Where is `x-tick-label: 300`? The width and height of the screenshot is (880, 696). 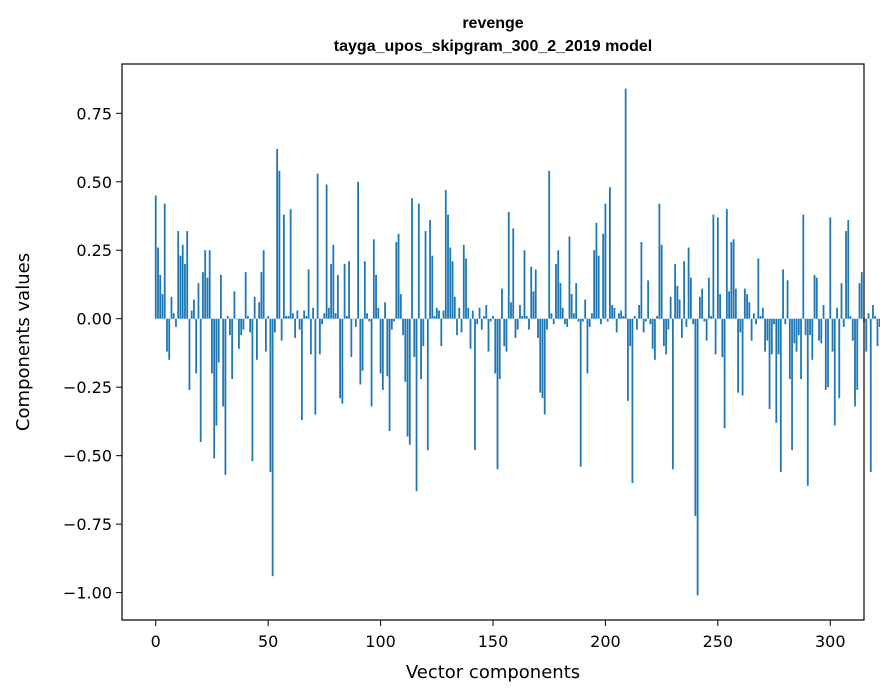 x-tick-label: 300 is located at coordinates (830, 641).